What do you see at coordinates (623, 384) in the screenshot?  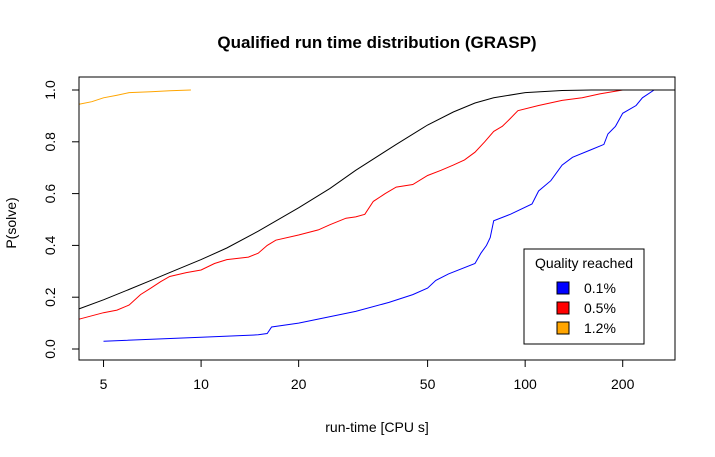 I see `x-tick-label: 200` at bounding box center [623, 384].